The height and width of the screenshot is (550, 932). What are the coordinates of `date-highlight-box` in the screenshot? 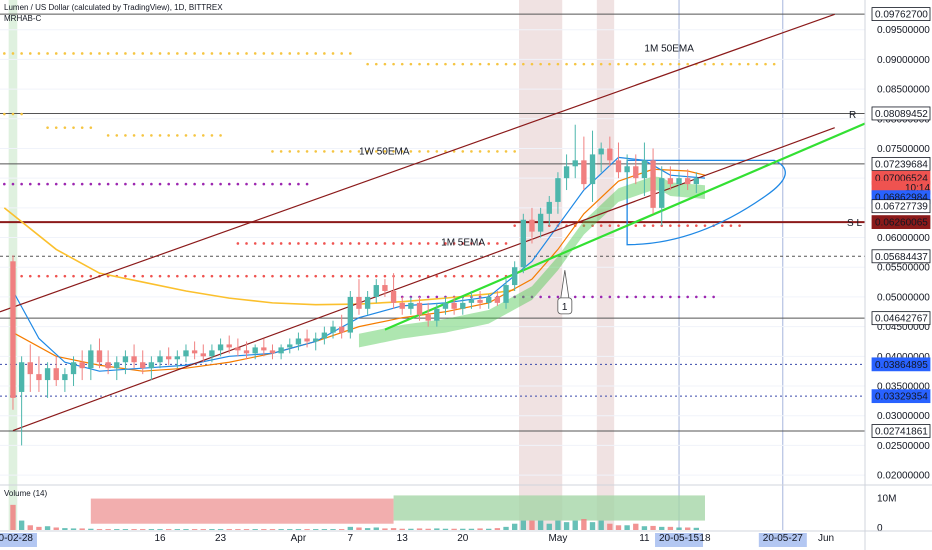 It's located at (782, 540).